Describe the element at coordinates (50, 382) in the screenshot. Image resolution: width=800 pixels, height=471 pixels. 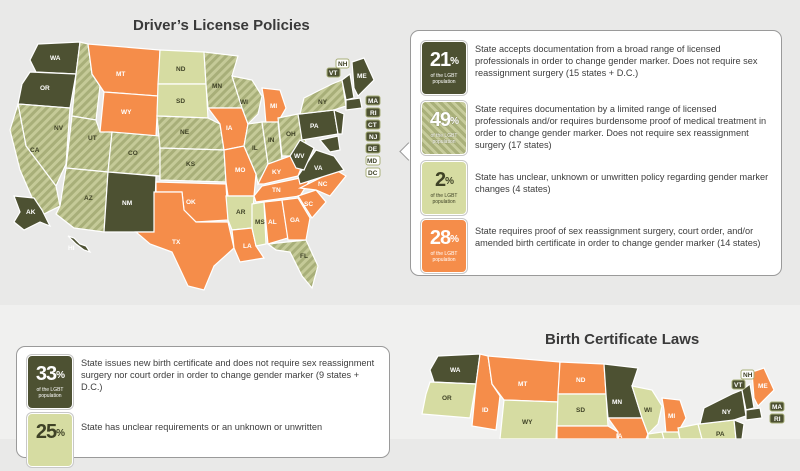
I see `badge-33: 33% of the LGBT population` at that location.